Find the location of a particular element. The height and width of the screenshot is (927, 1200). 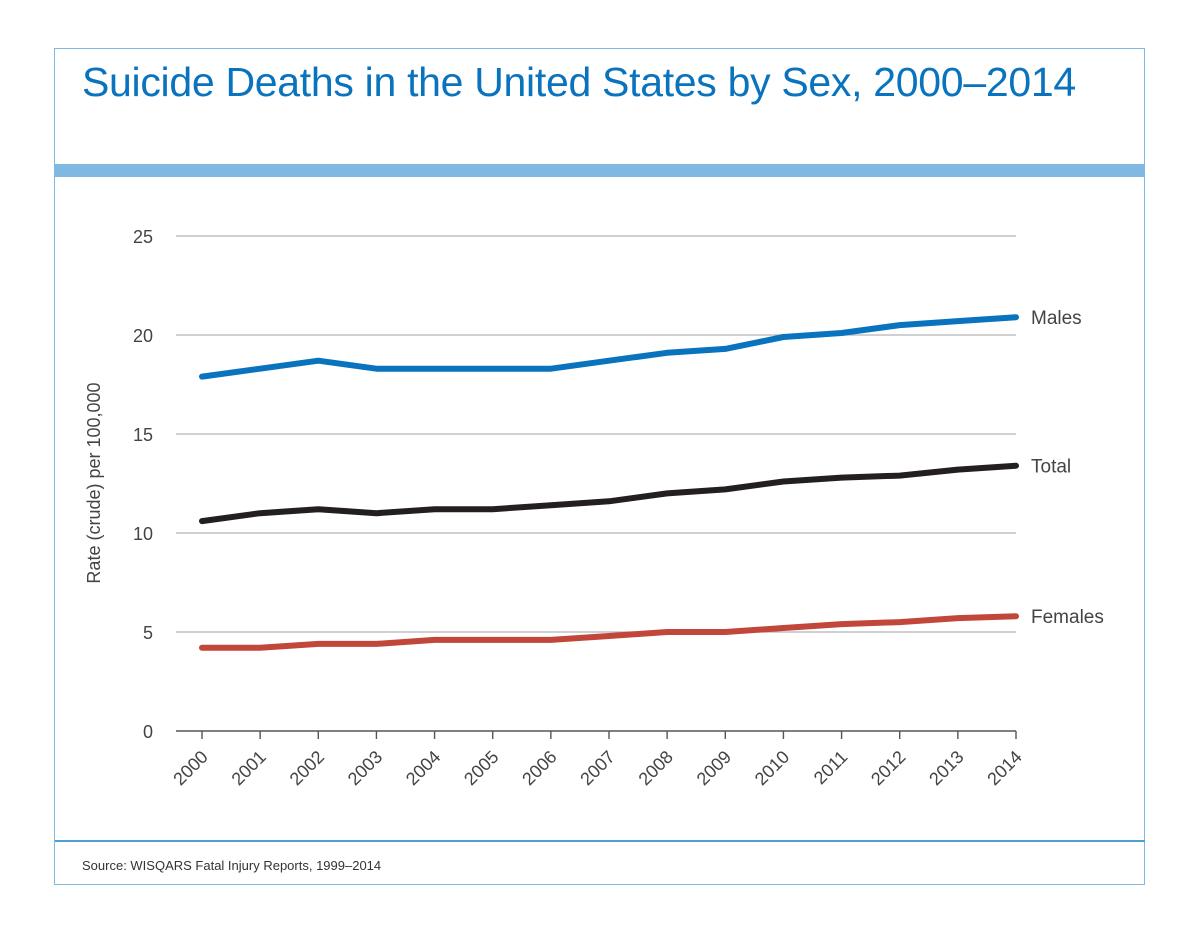

series-line-females is located at coordinates (609, 632).